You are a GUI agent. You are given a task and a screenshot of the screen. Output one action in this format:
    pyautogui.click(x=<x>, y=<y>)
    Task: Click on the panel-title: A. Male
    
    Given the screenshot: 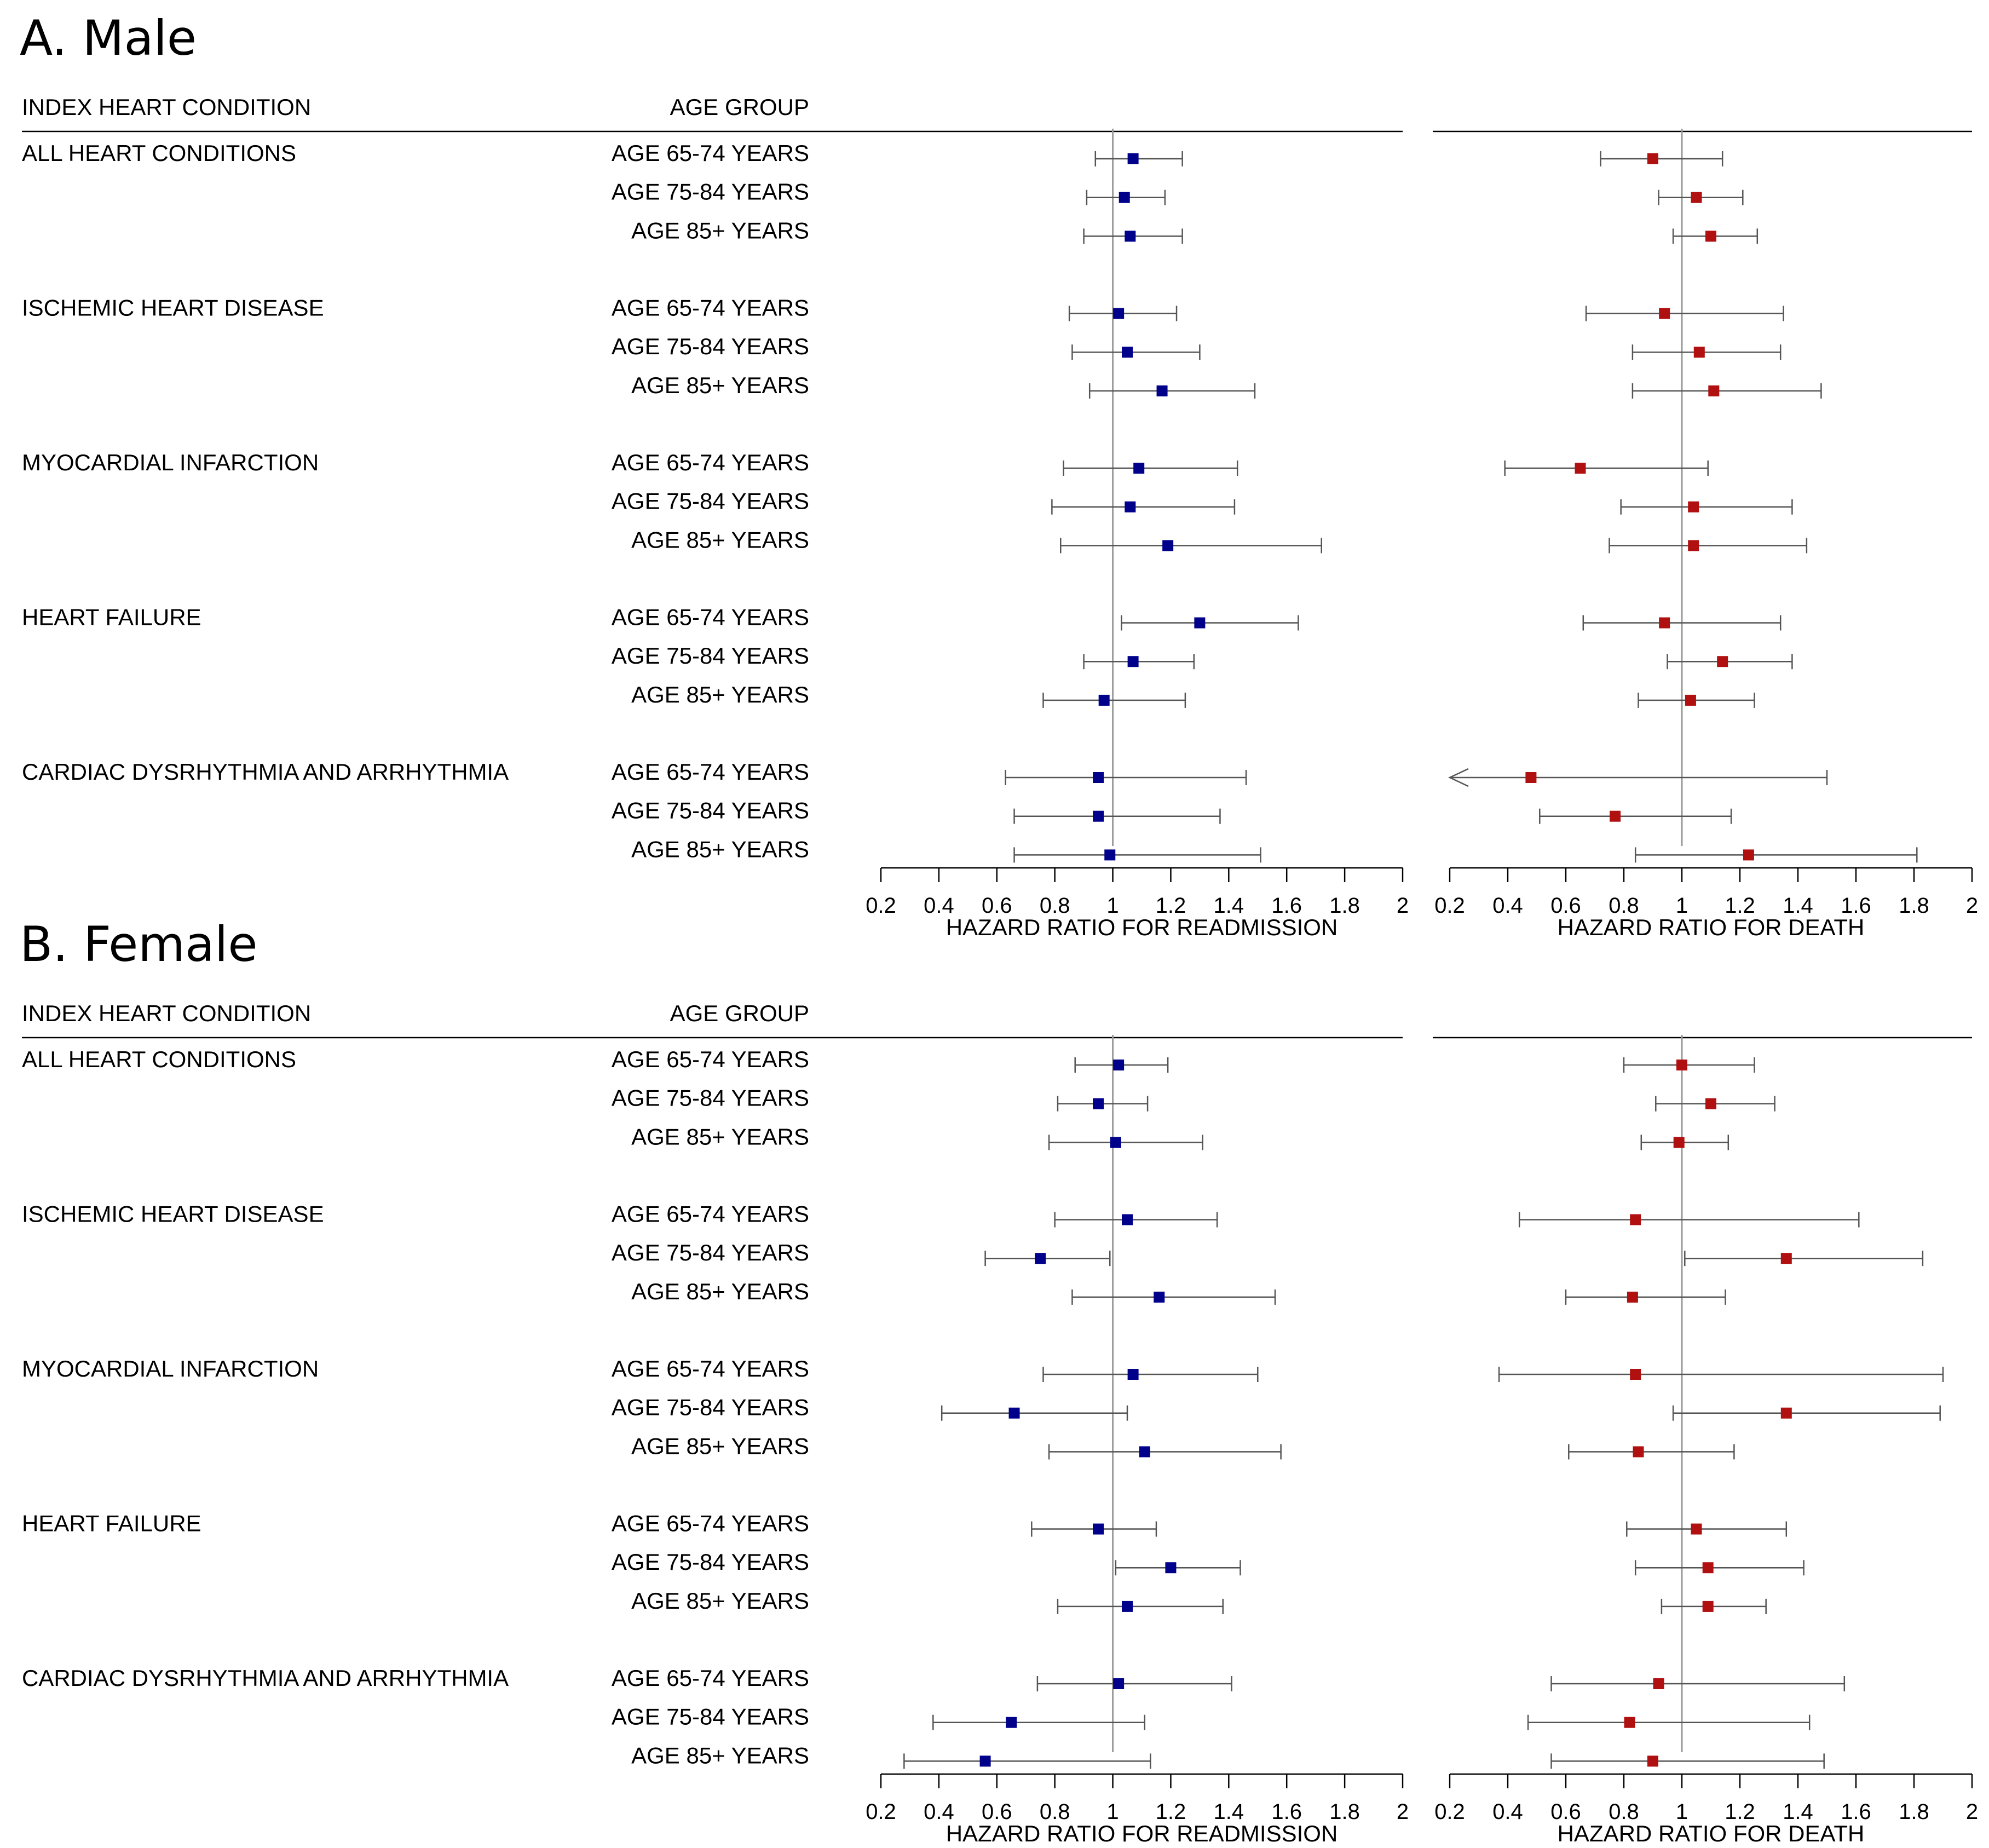 What is the action you would take?
    pyautogui.click(x=108, y=38)
    